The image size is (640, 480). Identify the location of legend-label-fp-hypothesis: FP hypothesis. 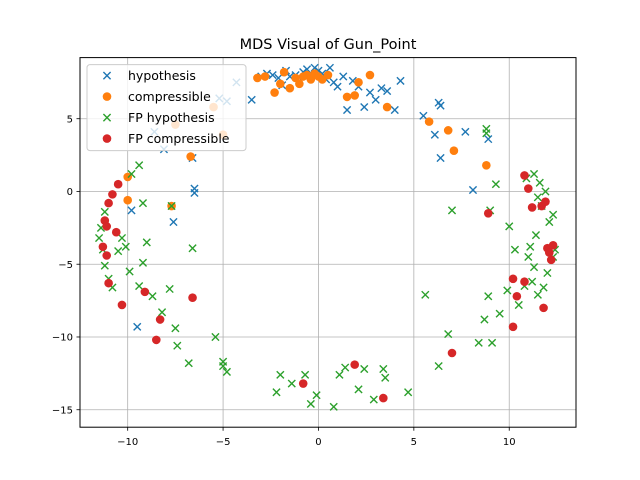
(171, 117).